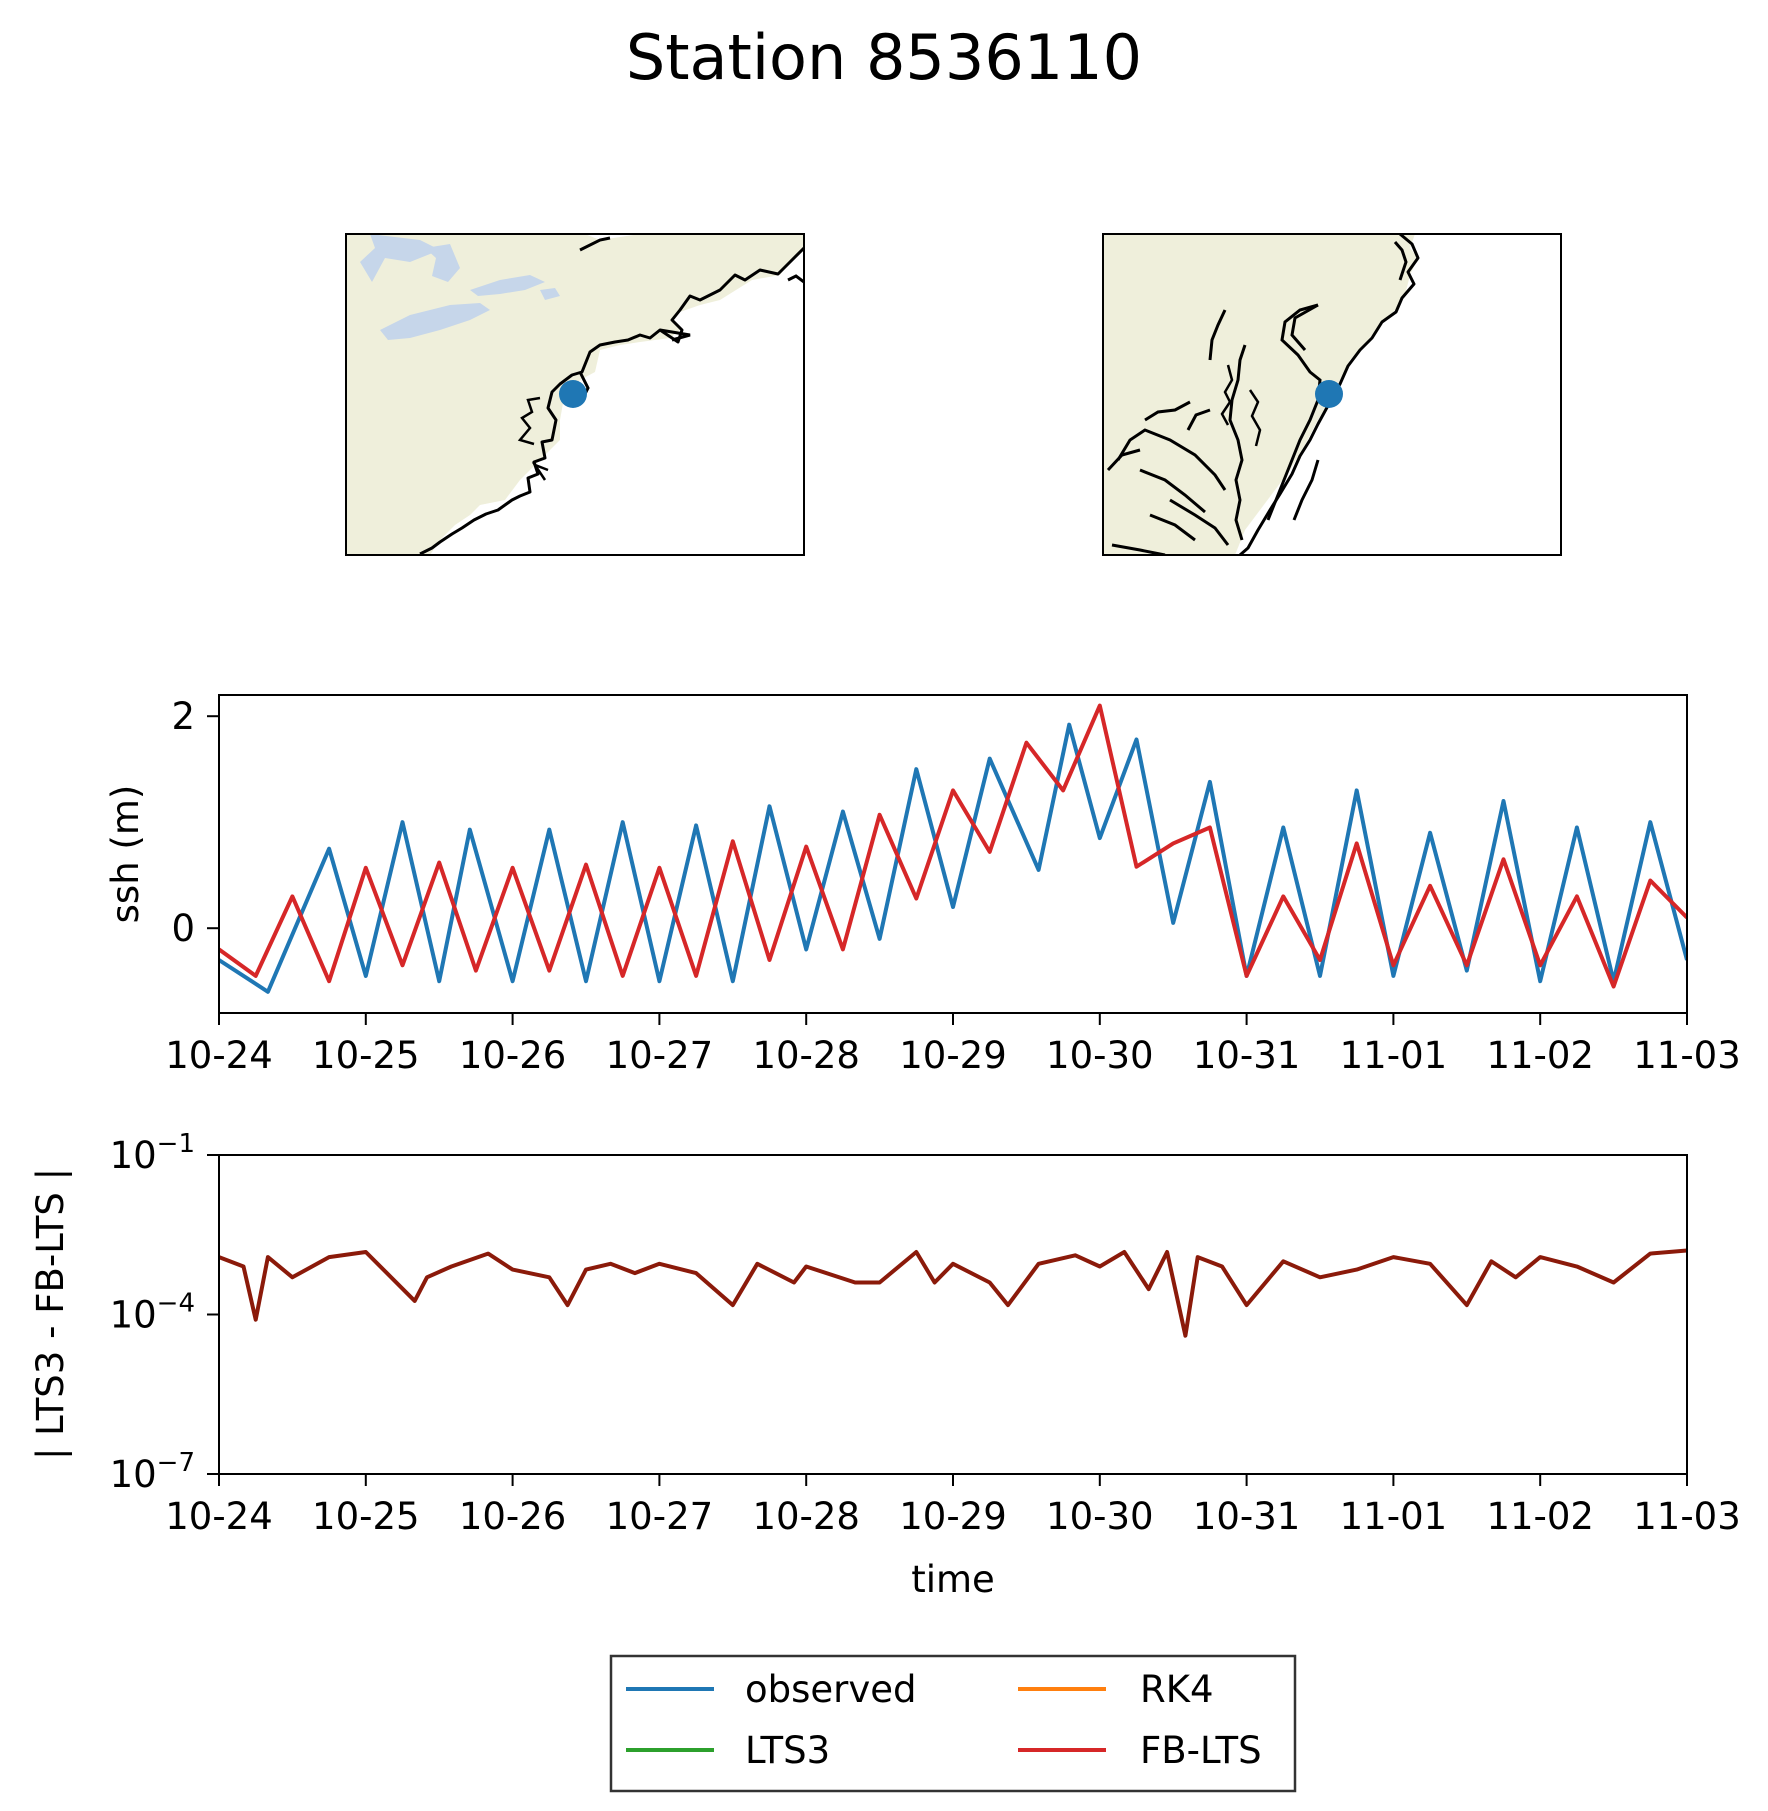  What do you see at coordinates (152, 1313) in the screenshot?
I see `difference-ytick-label: 10⁻⁴` at bounding box center [152, 1313].